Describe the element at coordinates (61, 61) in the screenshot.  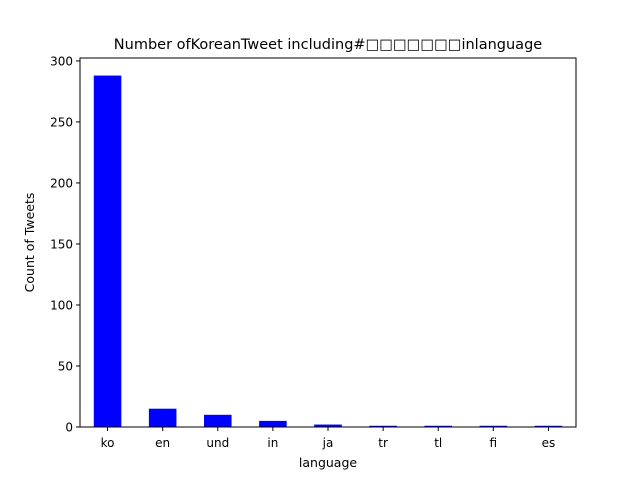
I see `y-tick-label: 300` at that location.